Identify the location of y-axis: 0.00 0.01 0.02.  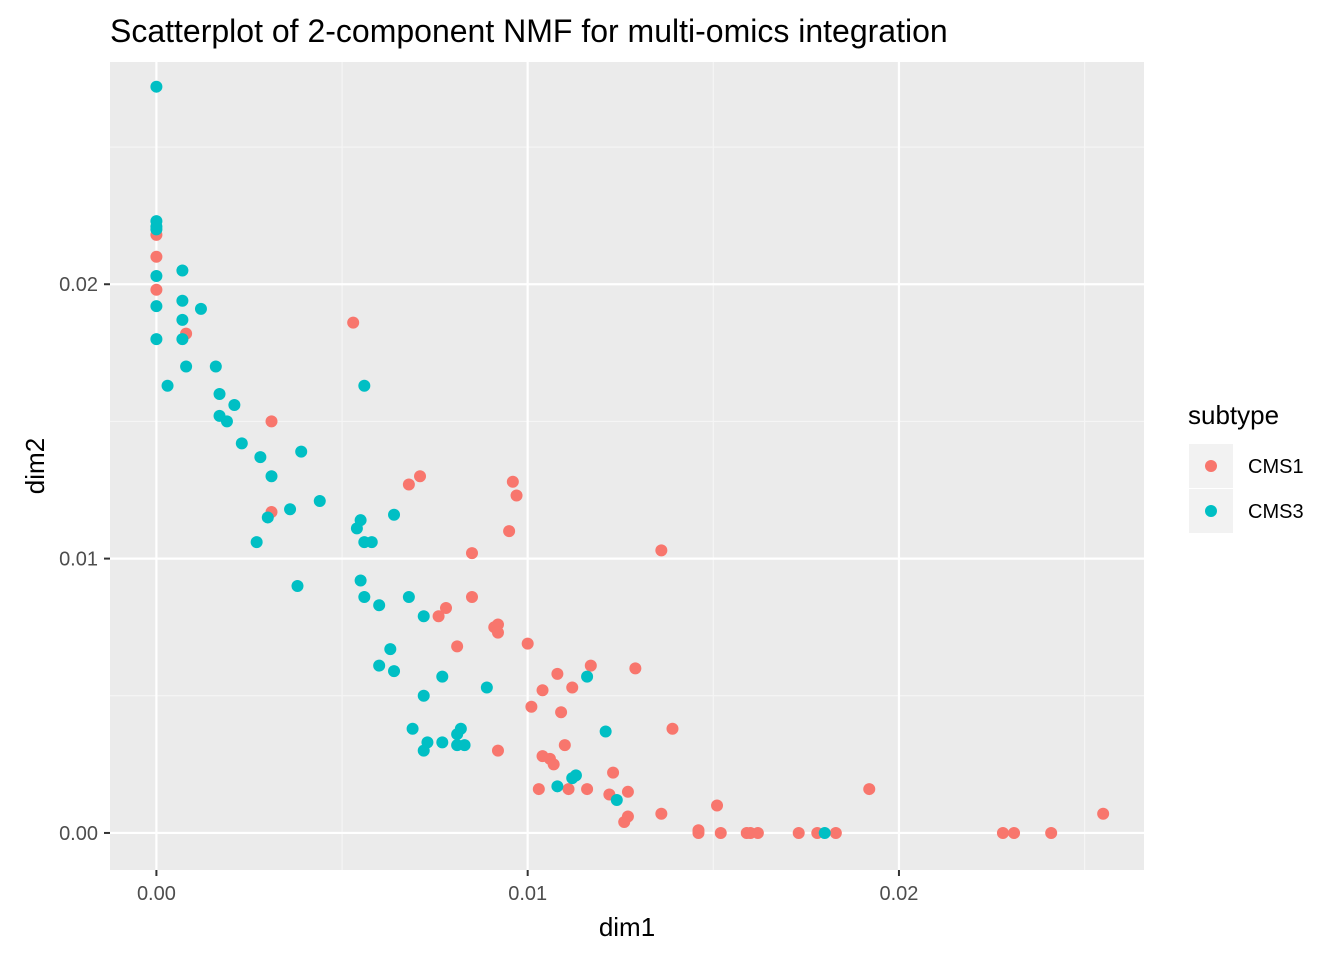
(84, 559).